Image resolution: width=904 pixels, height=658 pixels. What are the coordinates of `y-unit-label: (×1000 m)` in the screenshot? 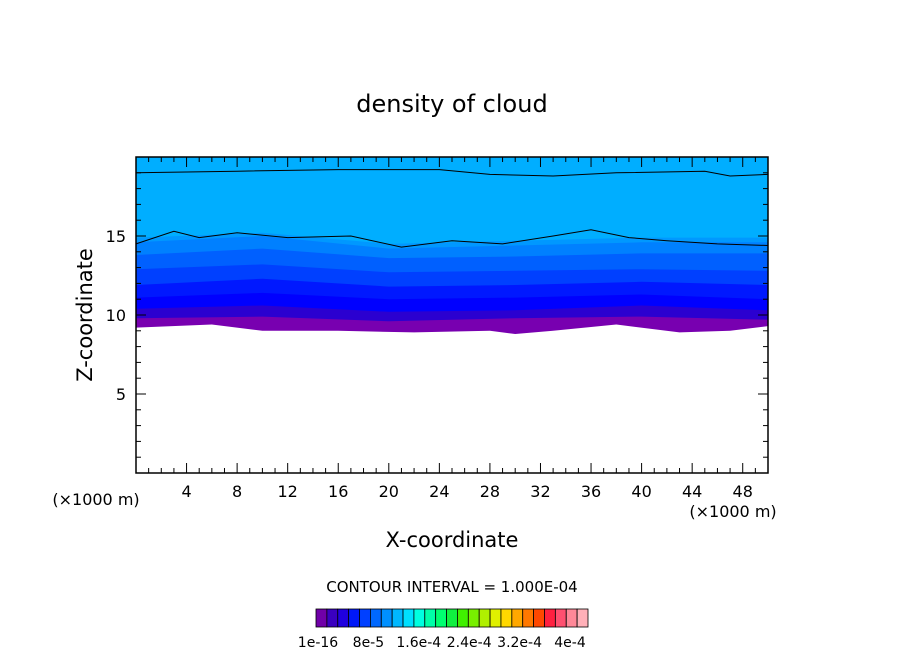 It's located at (95, 499).